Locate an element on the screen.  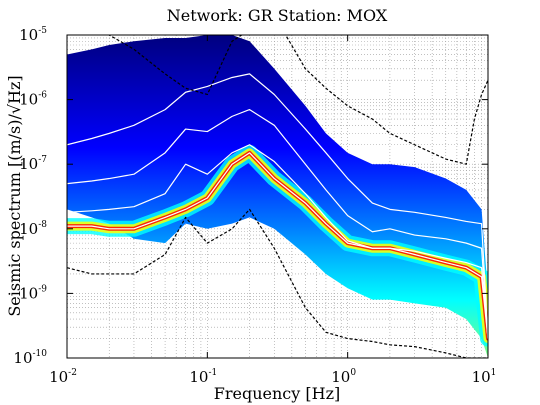
chart-title: Network: GR Station: MOX is located at coordinates (277, 15).